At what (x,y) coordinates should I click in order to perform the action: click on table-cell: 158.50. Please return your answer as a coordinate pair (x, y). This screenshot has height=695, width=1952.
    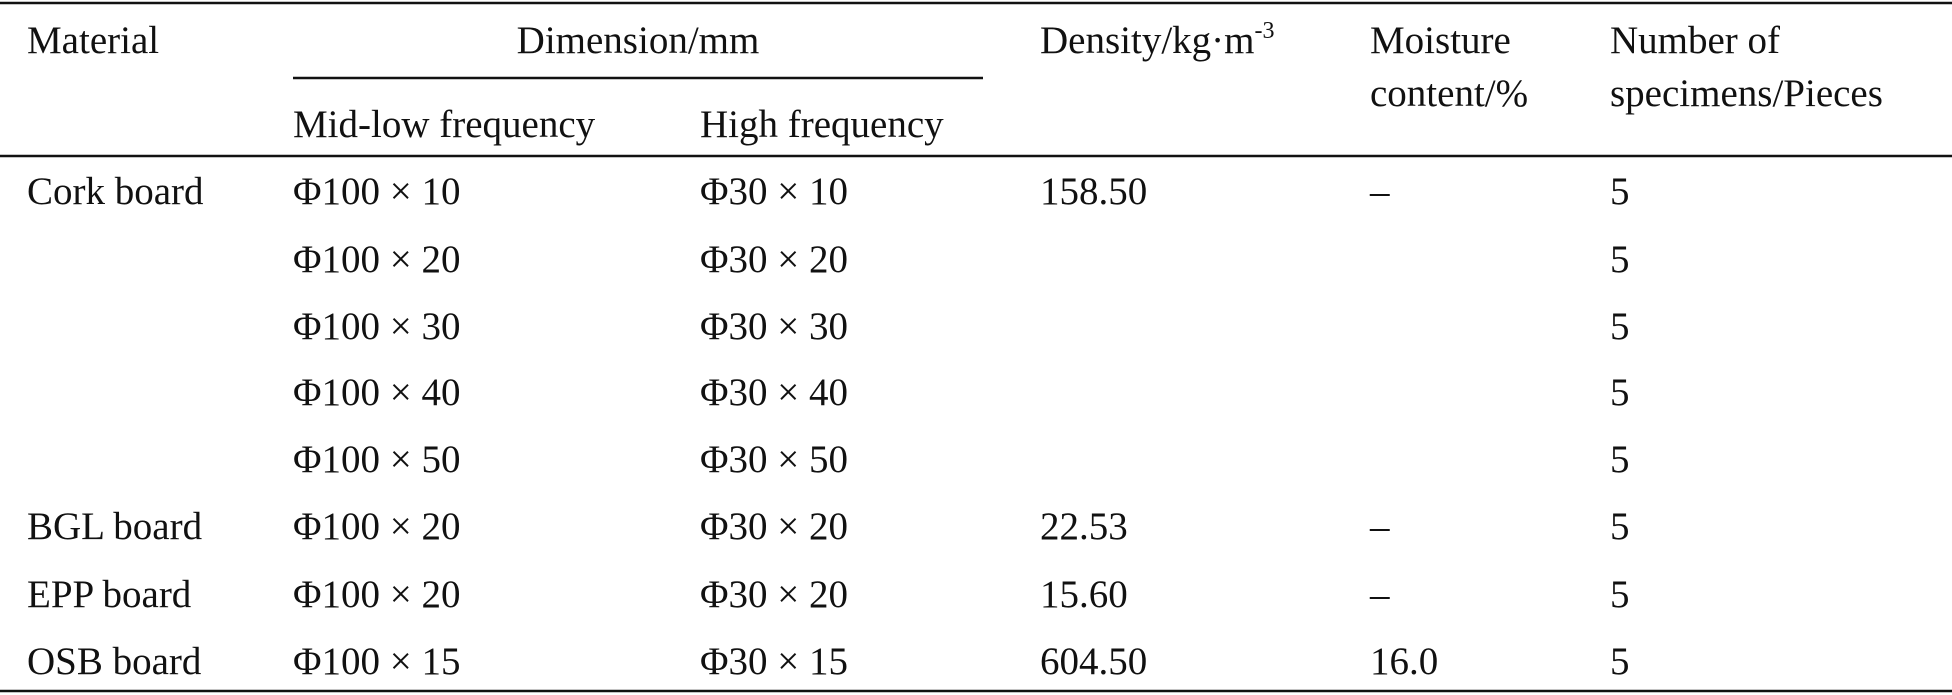
    Looking at the image, I should click on (1093, 191).